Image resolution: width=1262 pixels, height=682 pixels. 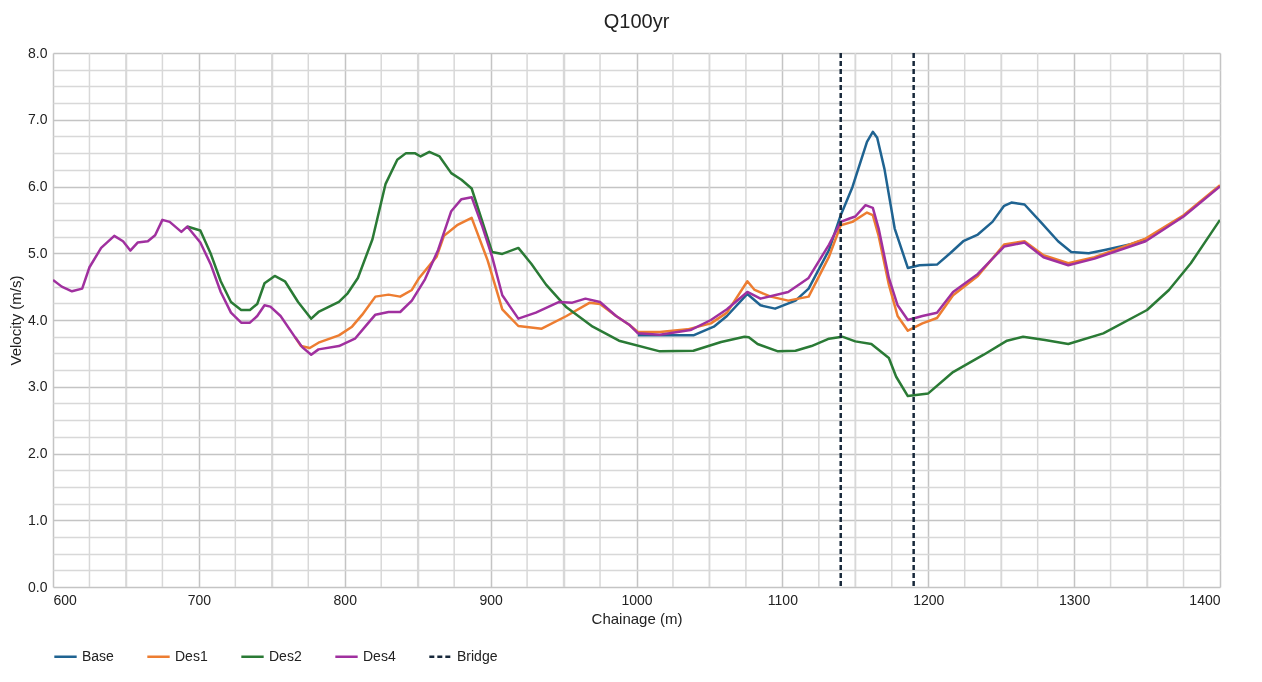 I want to click on legend-label: Des2, so click(x=285, y=655).